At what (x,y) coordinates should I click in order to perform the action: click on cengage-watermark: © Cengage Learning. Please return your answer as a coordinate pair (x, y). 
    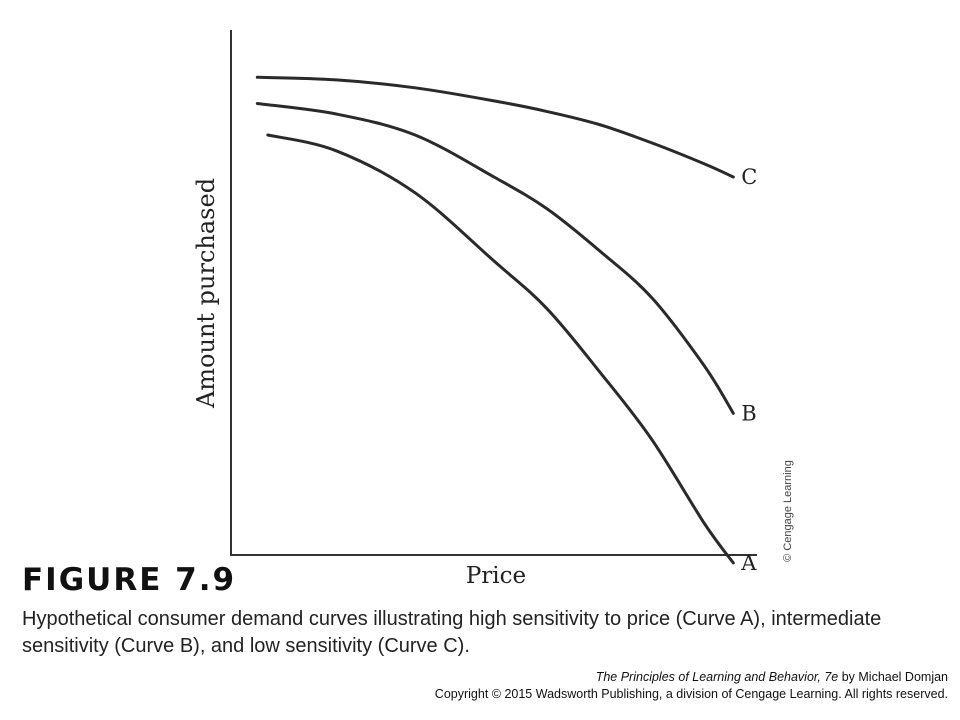
    Looking at the image, I should click on (788, 511).